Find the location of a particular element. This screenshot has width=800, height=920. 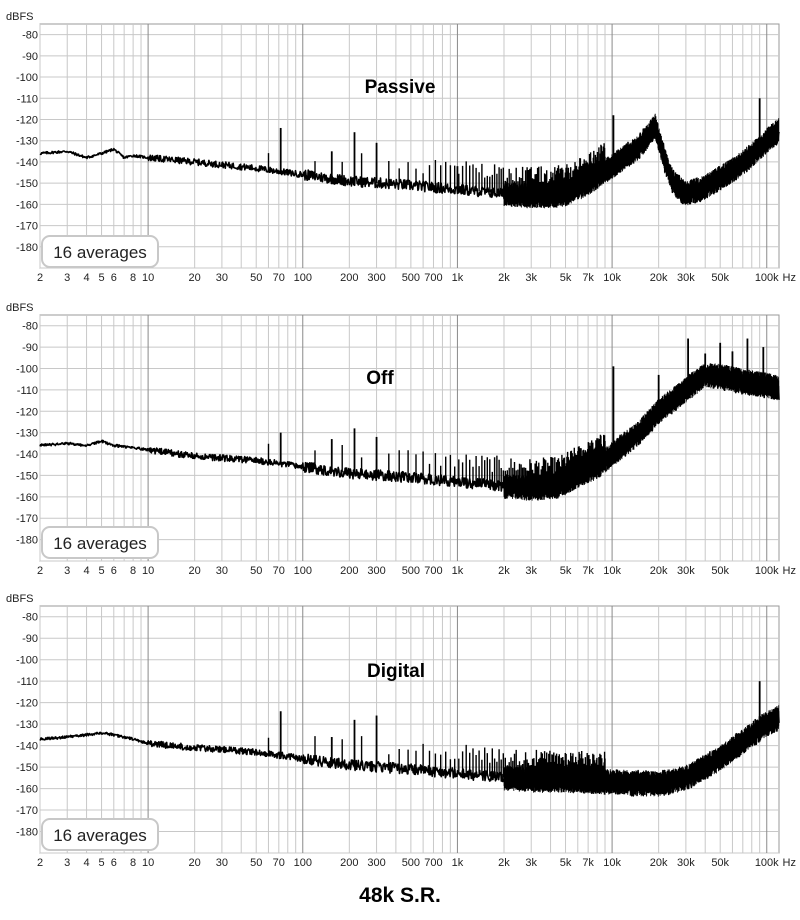

x-tick-label: 300 is located at coordinates (376, 278).